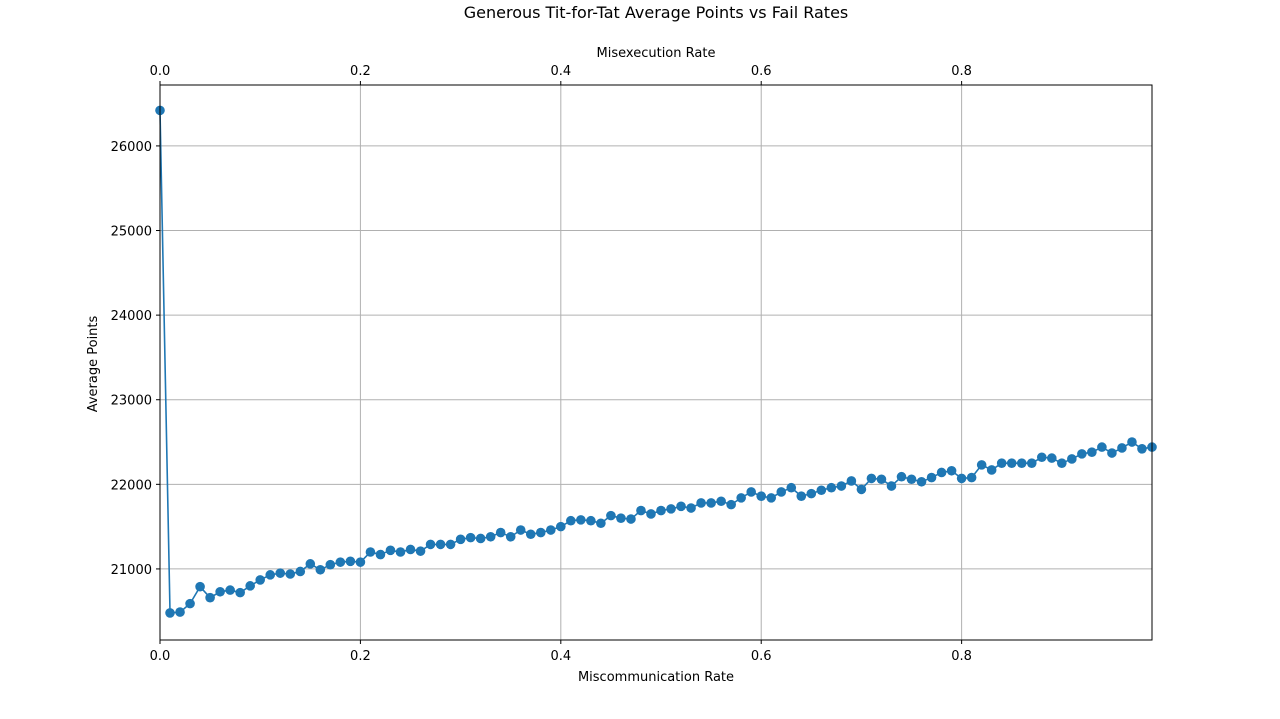  What do you see at coordinates (360, 71) in the screenshot?
I see `top-x-tick-label: 0.2` at bounding box center [360, 71].